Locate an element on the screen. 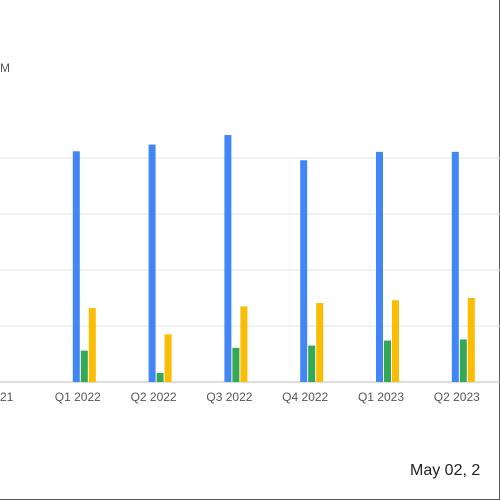 The image size is (500, 500). bar-series2-q4-2022 is located at coordinates (312, 363).